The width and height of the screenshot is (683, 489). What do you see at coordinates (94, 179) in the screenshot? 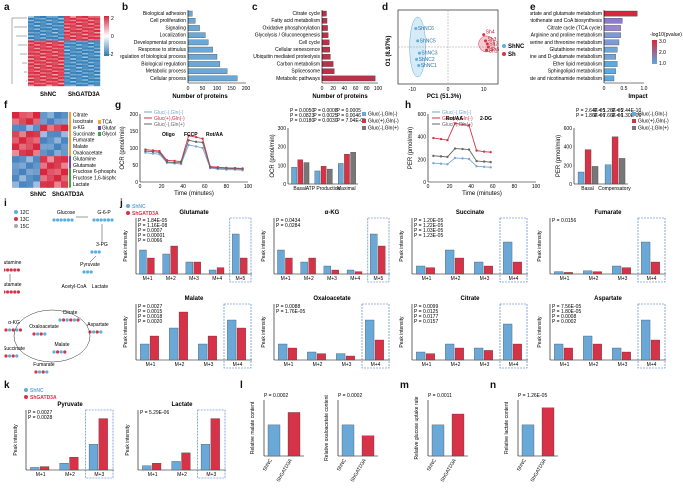
I see `row-label: Fructose 1,6-bisphosphate` at bounding box center [94, 179].